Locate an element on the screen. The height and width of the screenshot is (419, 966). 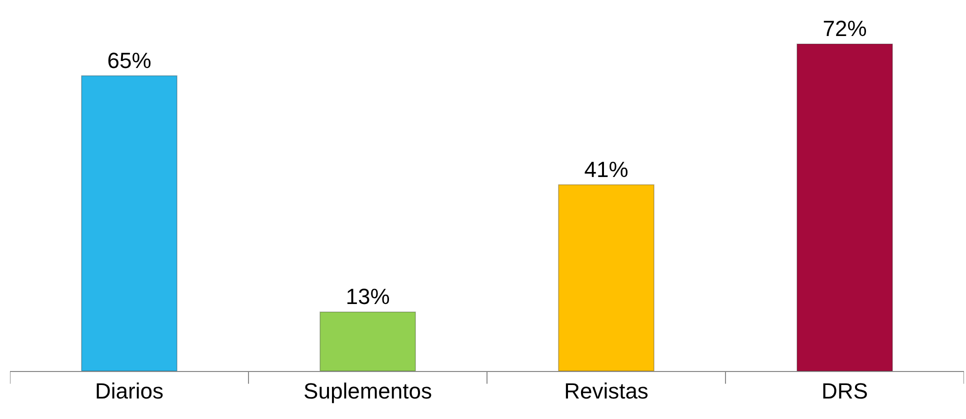
data-label: 72% is located at coordinates (844, 28).